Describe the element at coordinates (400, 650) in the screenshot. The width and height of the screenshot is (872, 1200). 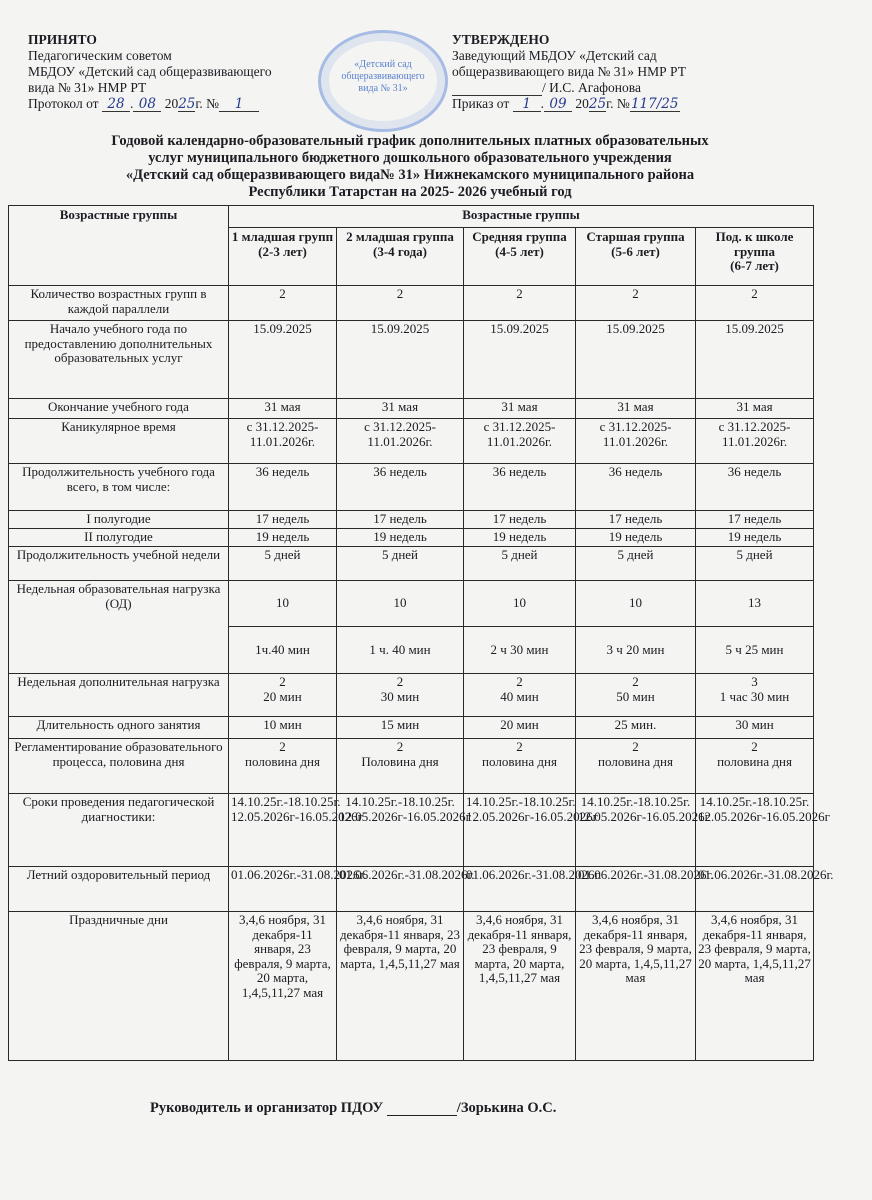
I see `table-cell: 1 ч. 40 мин` at that location.